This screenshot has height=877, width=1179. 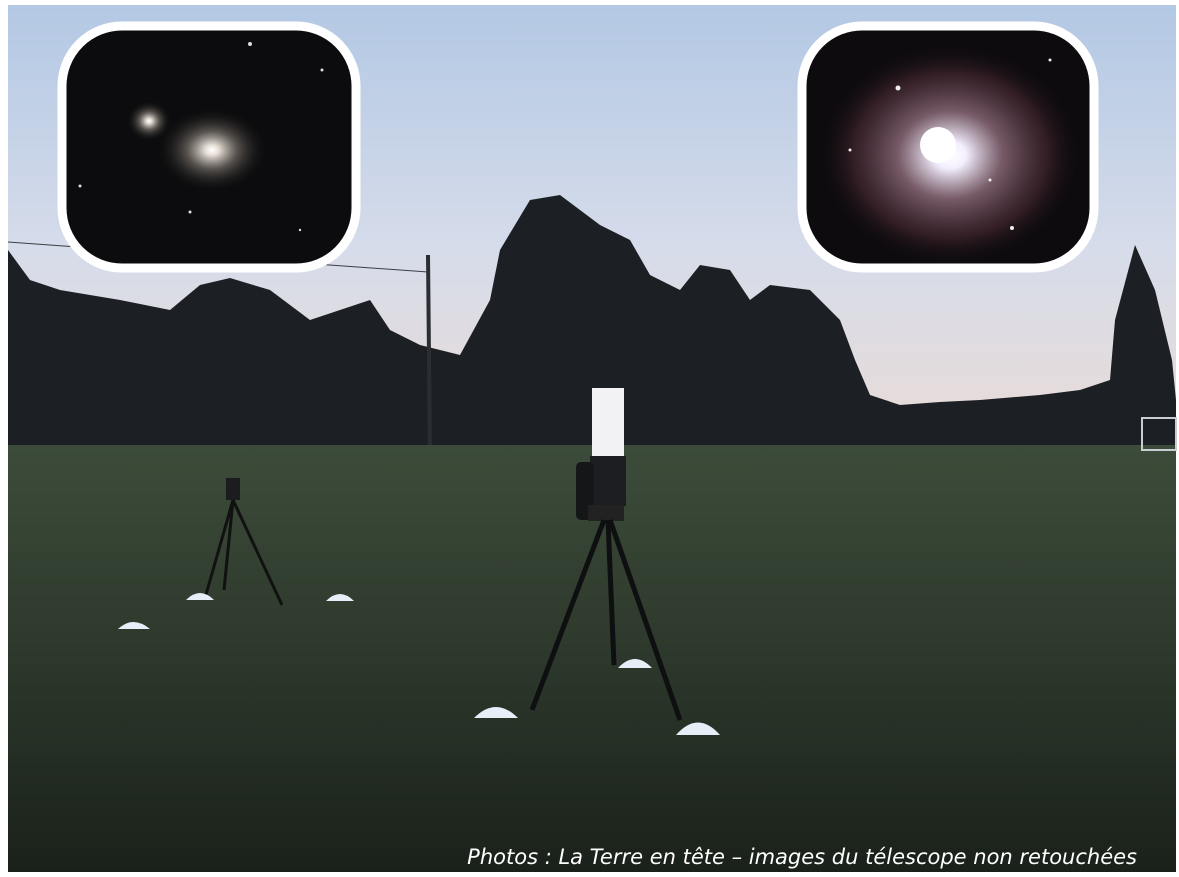 I want to click on galaxy, so click(x=212, y=150).